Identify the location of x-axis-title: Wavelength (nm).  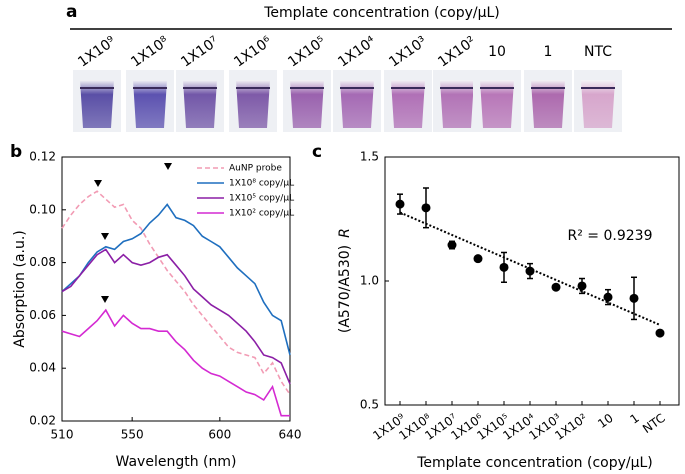
(176, 462).